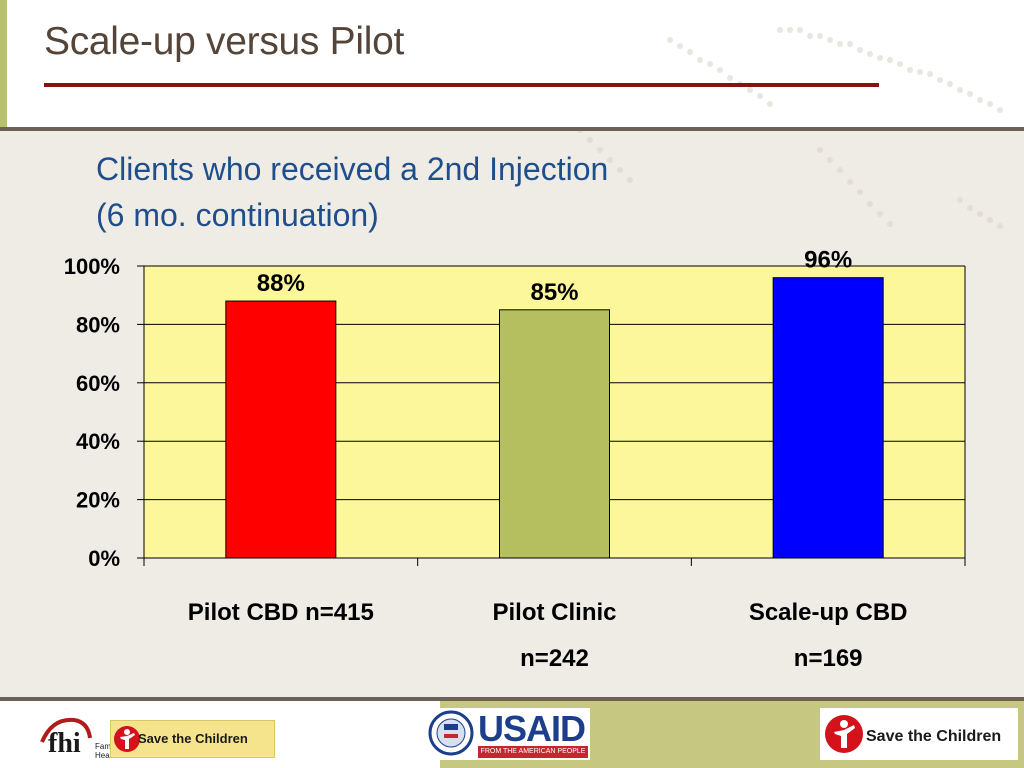 The width and height of the screenshot is (1024, 768). I want to click on left-accent-bar, so click(3, 64).